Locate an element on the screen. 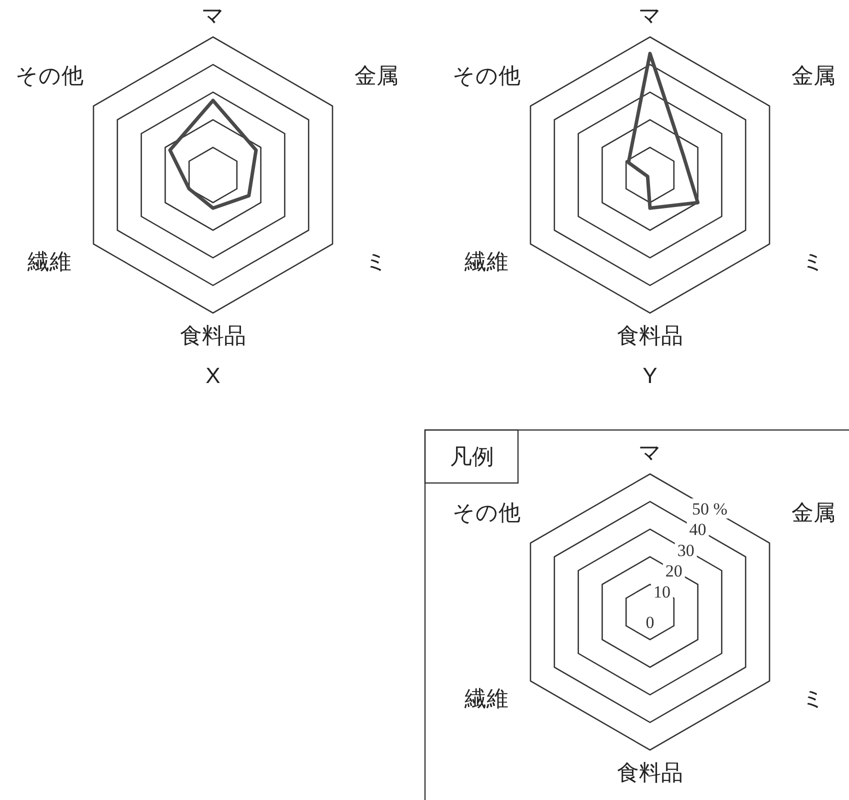 The width and height of the screenshot is (849, 800). text: X is located at coordinates (213, 375).